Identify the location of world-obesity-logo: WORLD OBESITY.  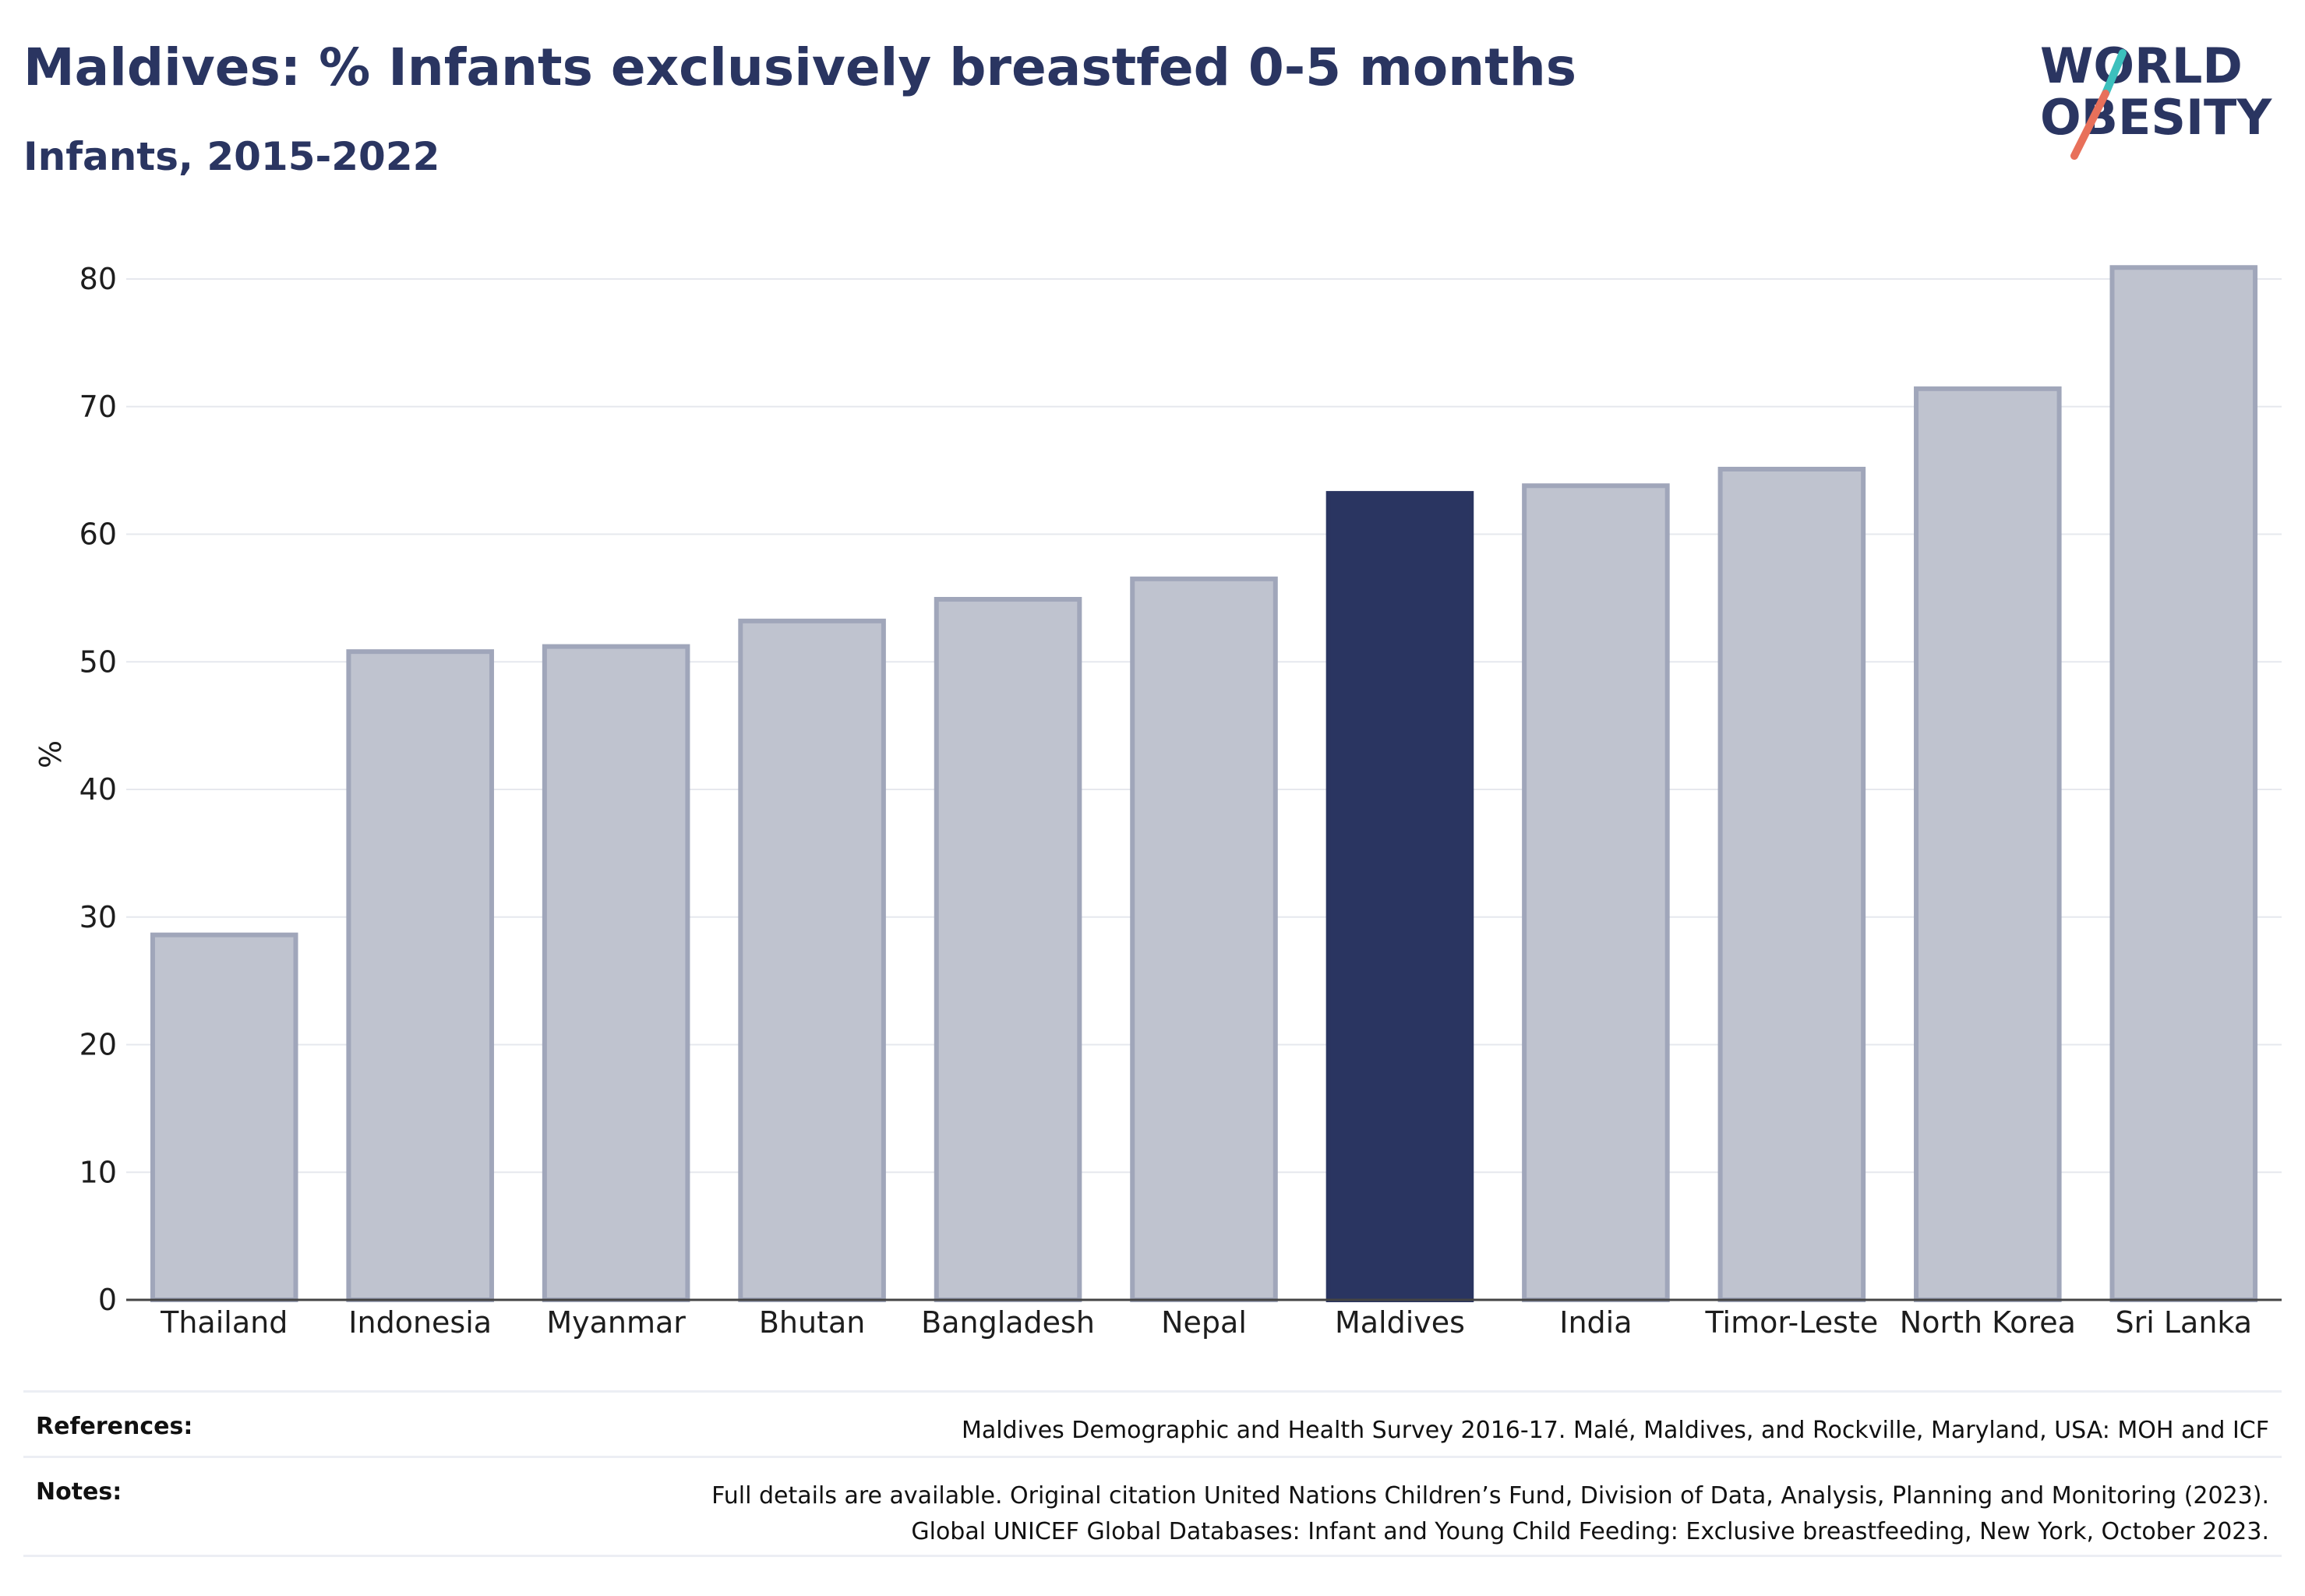
(2156, 98).